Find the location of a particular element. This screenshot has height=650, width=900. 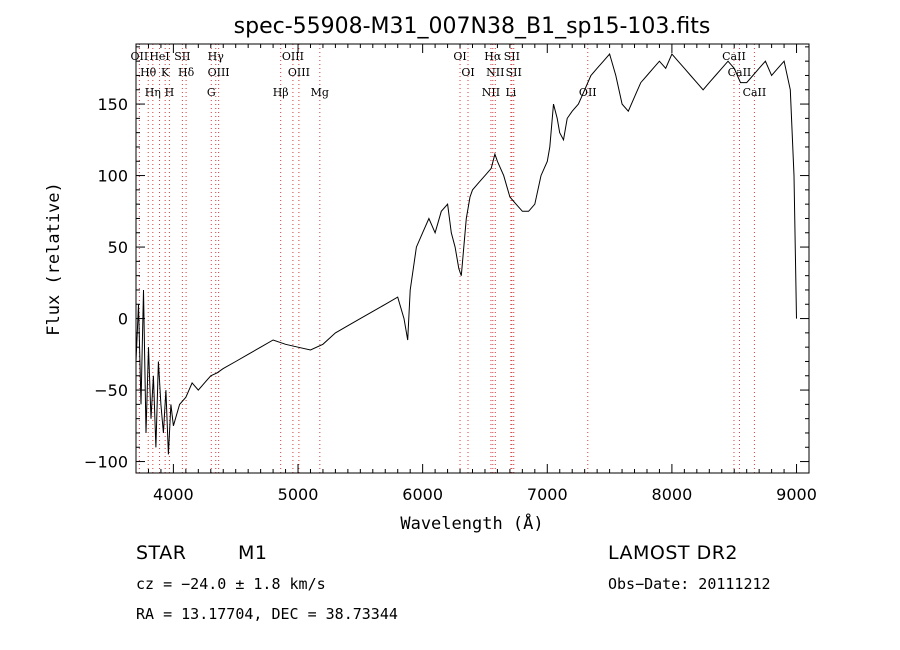

spectral-line-label: G is located at coordinates (211, 92).